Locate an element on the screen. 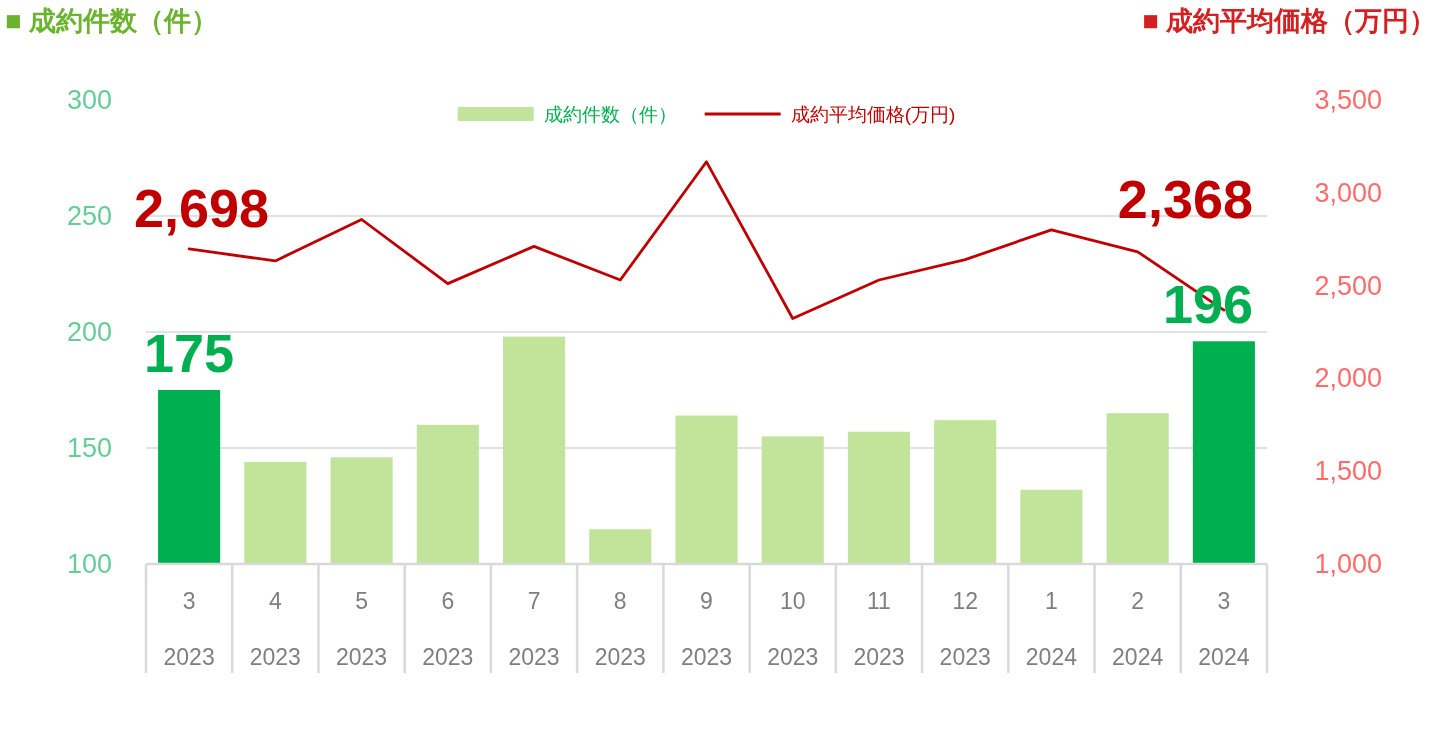  category-label: 8 2023 is located at coordinates (620, 629).